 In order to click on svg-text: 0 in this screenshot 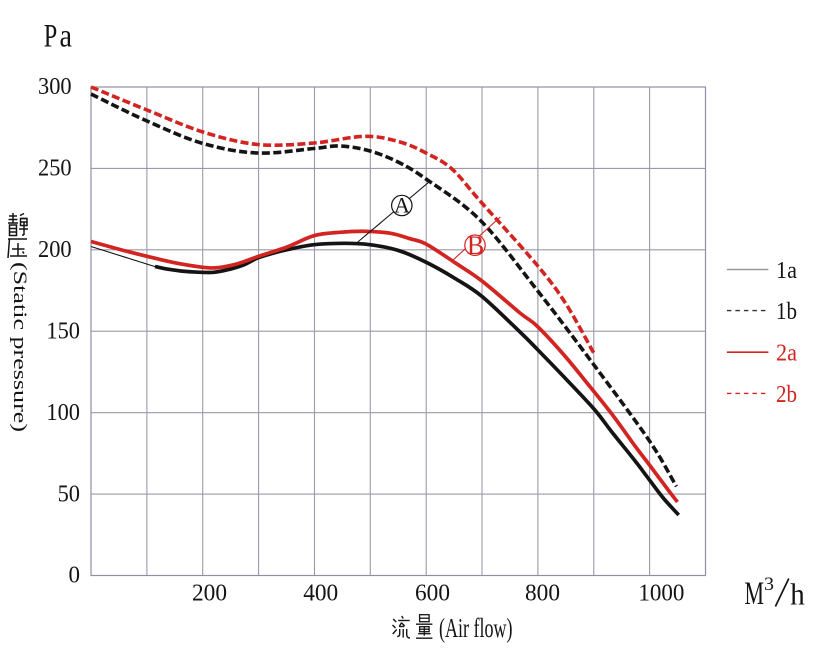, I will do `click(75, 576)`.